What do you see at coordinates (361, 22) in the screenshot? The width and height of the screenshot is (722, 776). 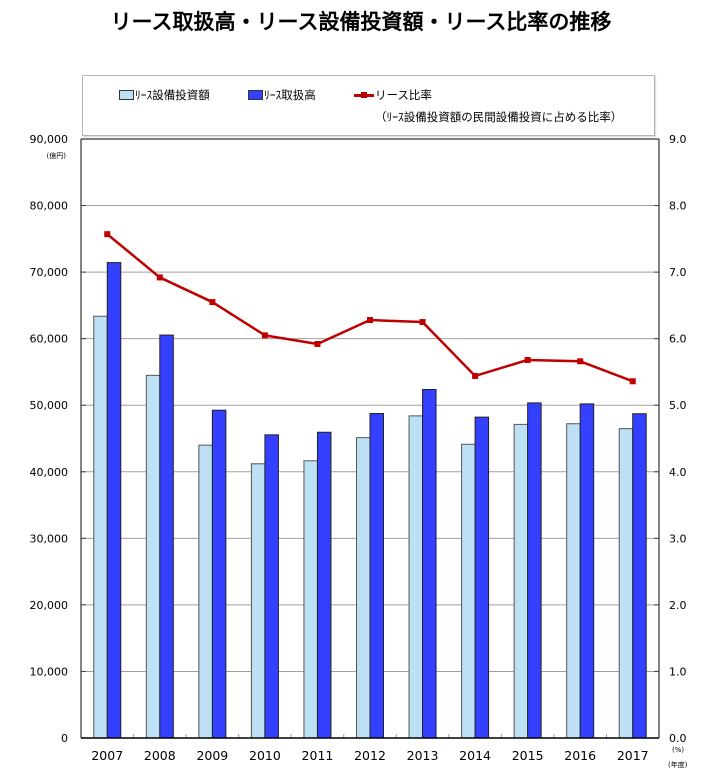 I see `chart-title: リース取扱高・リース設備投資額・リース比率の推移` at bounding box center [361, 22].